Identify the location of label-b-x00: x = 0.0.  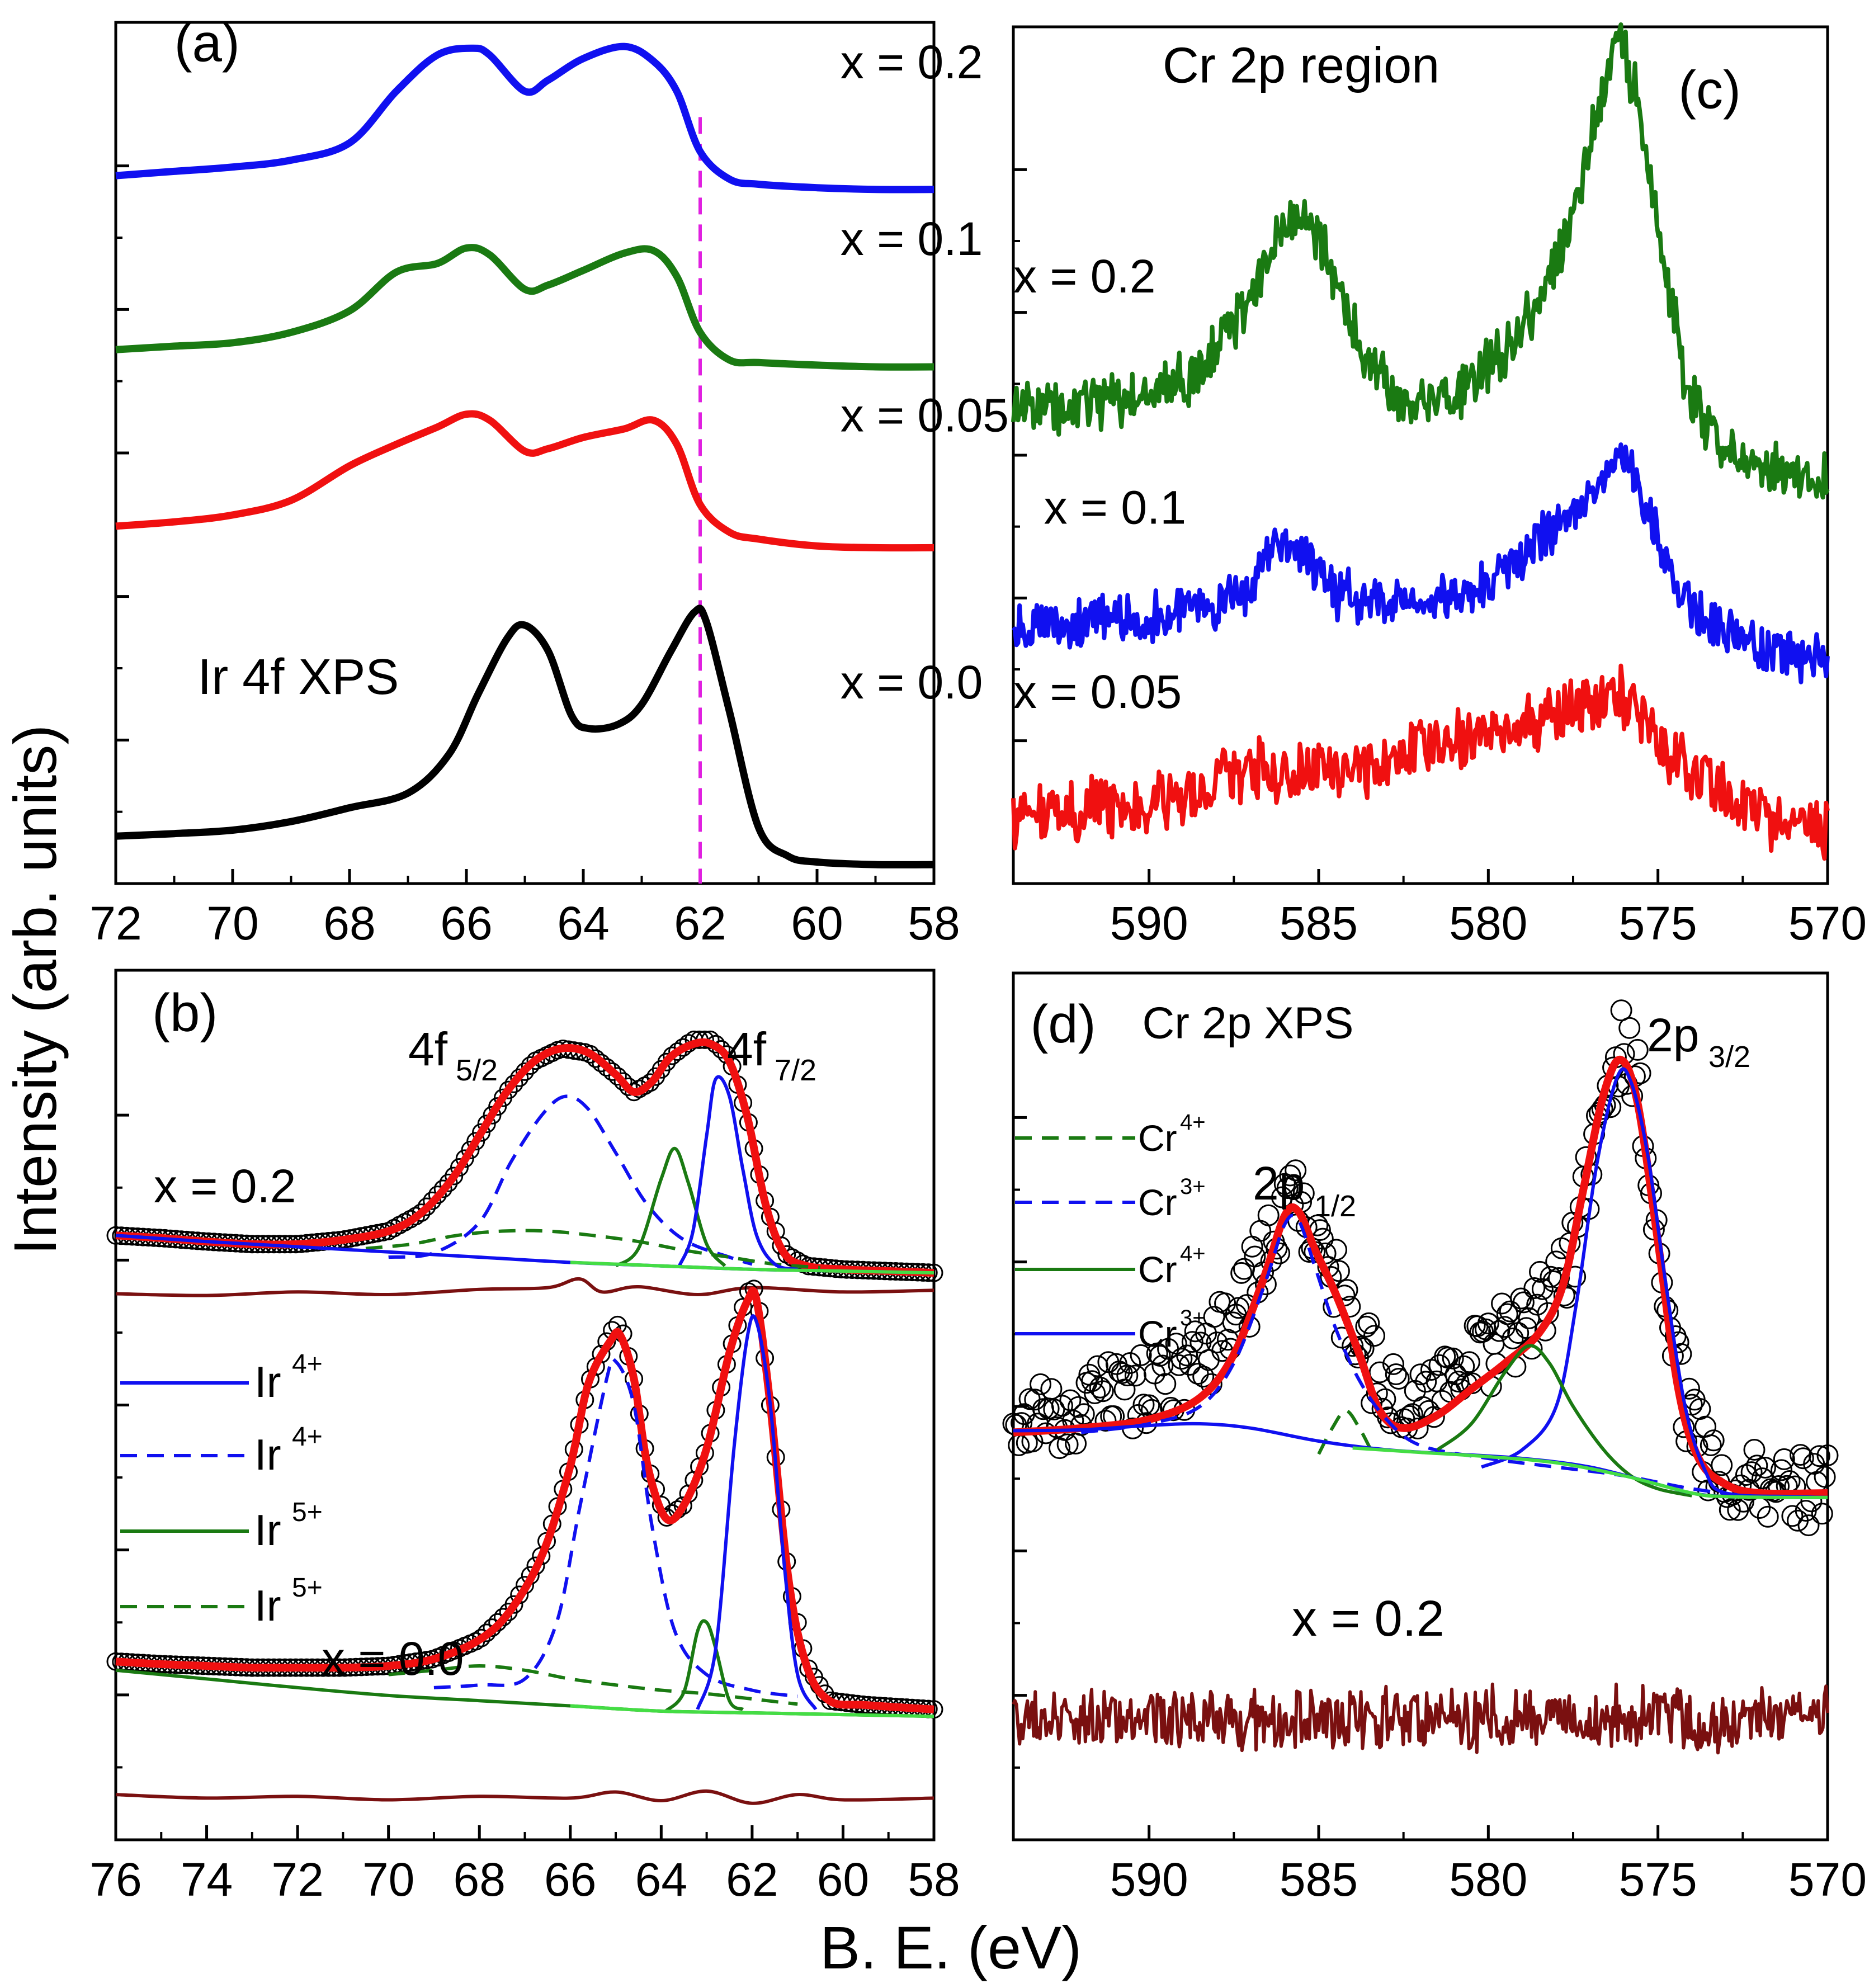
(393, 1658).